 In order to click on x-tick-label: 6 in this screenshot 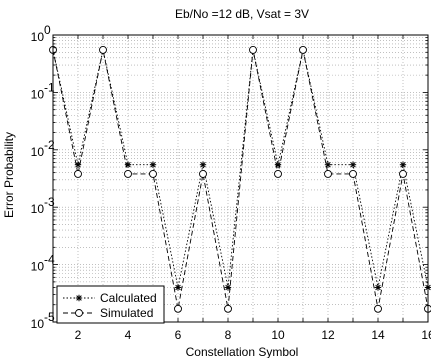, I will do `click(178, 335)`.